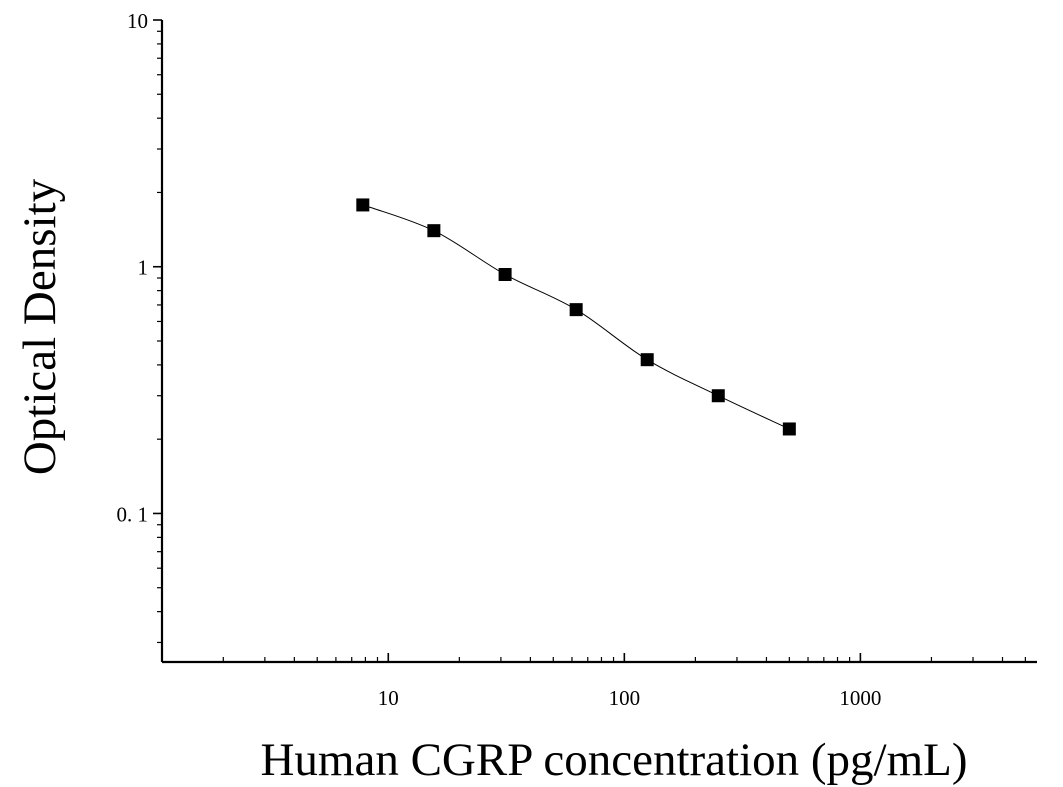 This screenshot has height=787, width=1063. I want to click on fit-curve, so click(576, 317).